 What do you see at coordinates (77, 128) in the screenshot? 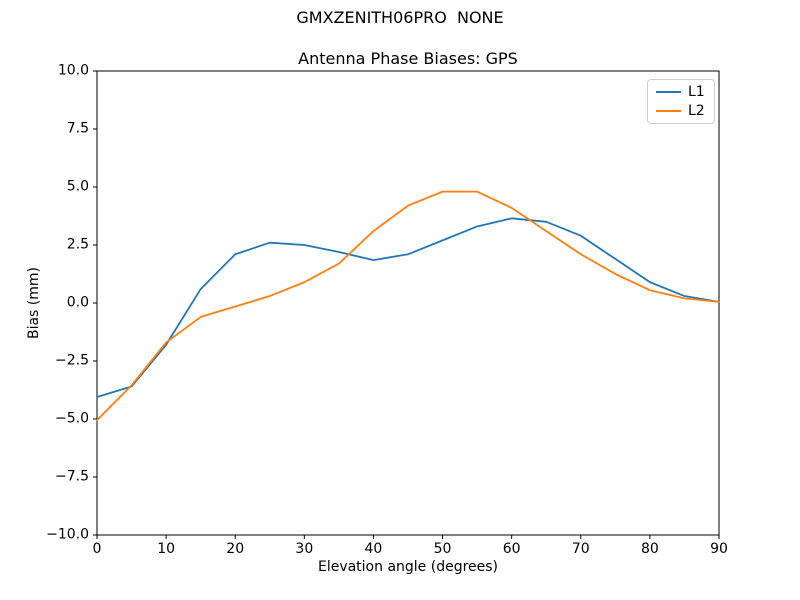
I see `y-tick-label: 7.5` at bounding box center [77, 128].